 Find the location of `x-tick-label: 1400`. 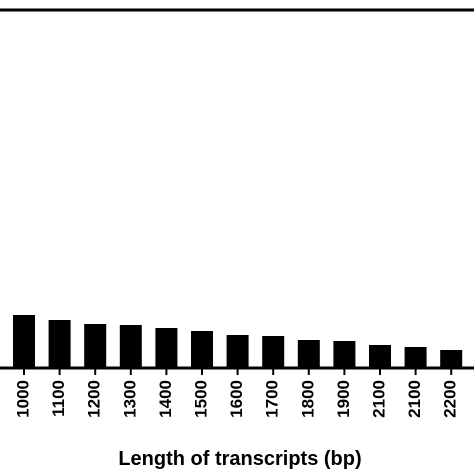

x-tick-label: 1400 is located at coordinates (165, 399).